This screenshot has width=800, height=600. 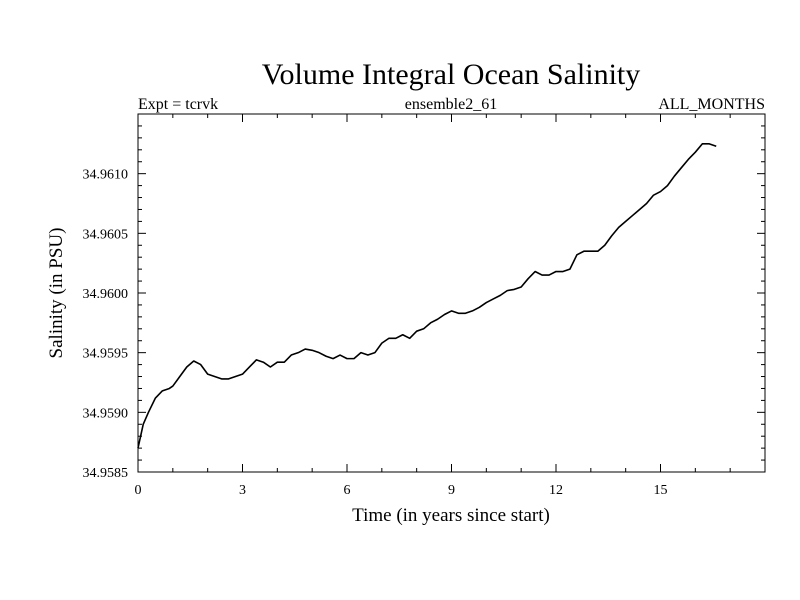 I want to click on x-tick-label: 9, so click(x=451, y=490).